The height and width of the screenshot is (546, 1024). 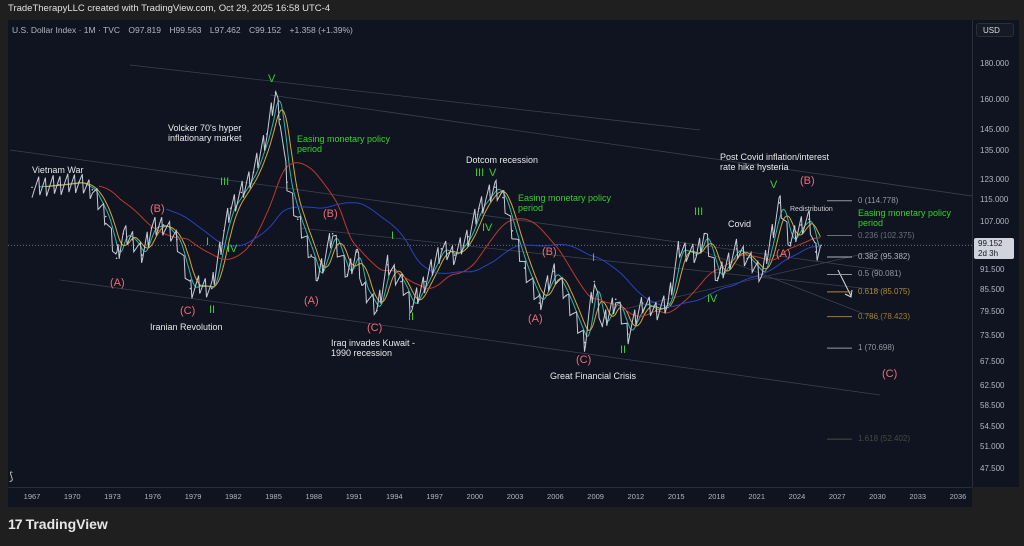 What do you see at coordinates (676, 496) in the screenshot?
I see `time-tick-label: 2015` at bounding box center [676, 496].